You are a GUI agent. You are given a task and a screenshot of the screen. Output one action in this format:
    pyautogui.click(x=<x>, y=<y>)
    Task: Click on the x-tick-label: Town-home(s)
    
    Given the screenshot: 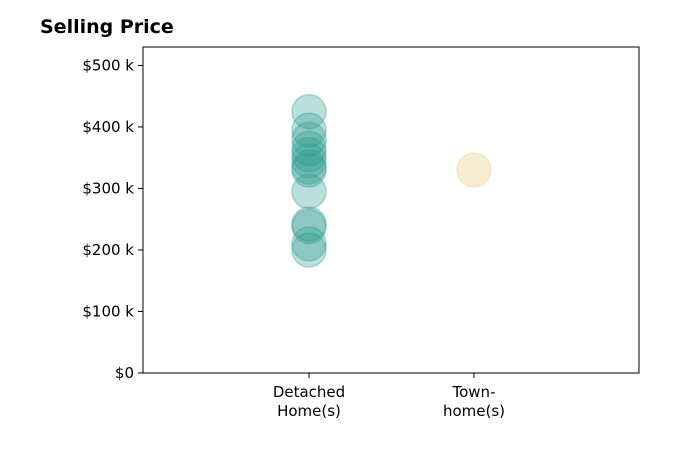 What is the action you would take?
    pyautogui.click(x=474, y=401)
    